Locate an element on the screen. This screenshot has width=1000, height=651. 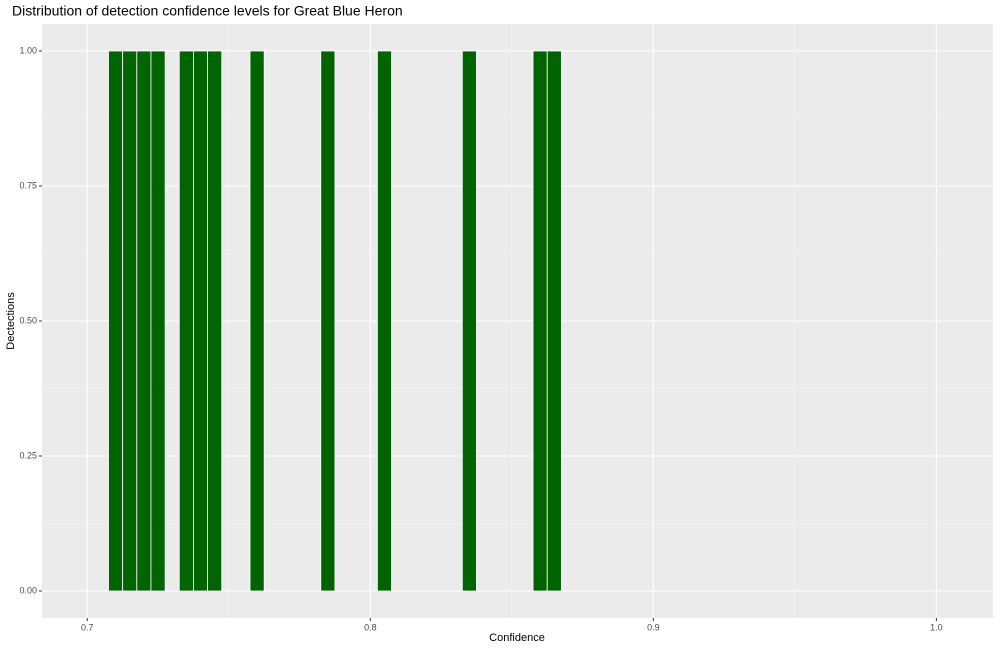
y-tick-label: 0.75 is located at coordinates (28, 185).